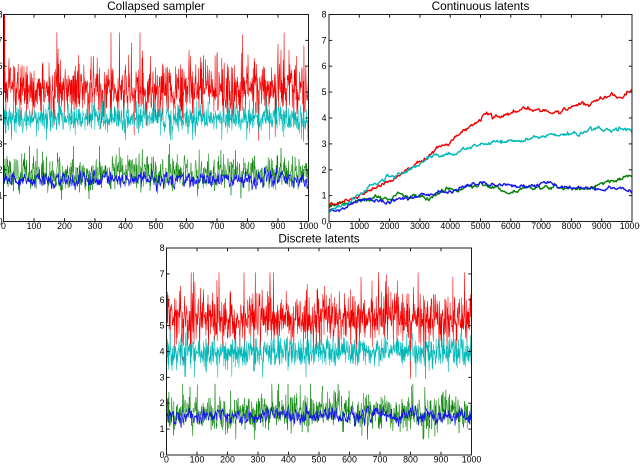  What do you see at coordinates (481, 6) in the screenshot?
I see `svg-text: Continuous latents` at bounding box center [481, 6].